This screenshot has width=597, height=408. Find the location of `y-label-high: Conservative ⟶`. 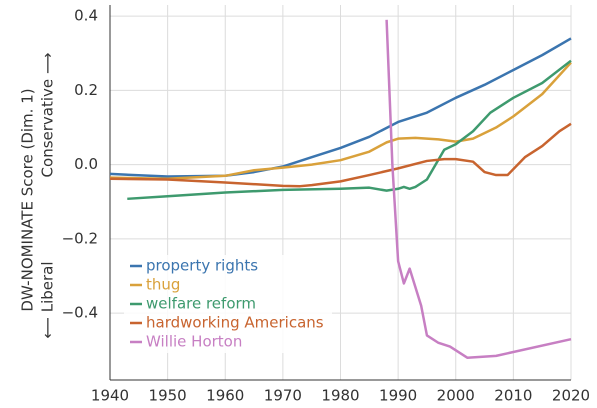

y-label-high: Conservative ⟶ is located at coordinates (48, 115).